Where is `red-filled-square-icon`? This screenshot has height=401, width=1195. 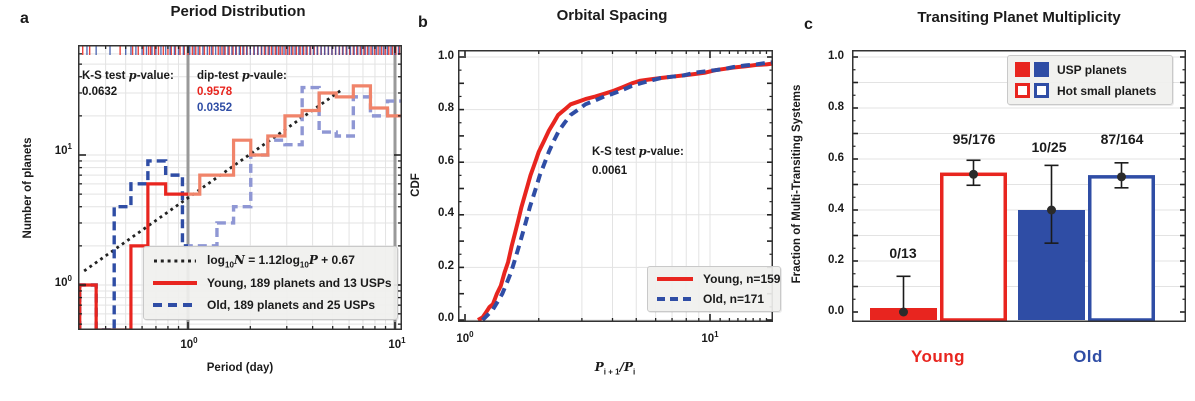 red-filled-square-icon is located at coordinates (1022, 69).